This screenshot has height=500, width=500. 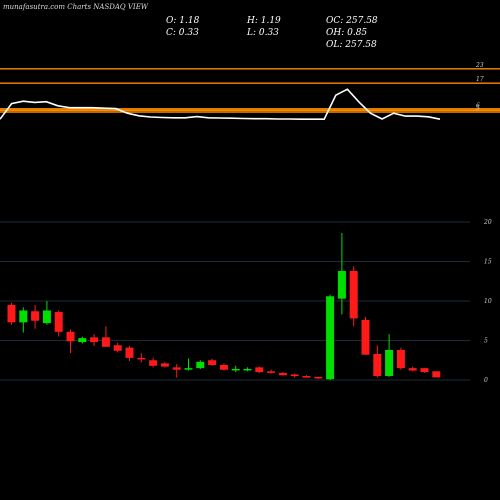 I want to click on top-y-tick-2: 6, so click(x=478, y=106).